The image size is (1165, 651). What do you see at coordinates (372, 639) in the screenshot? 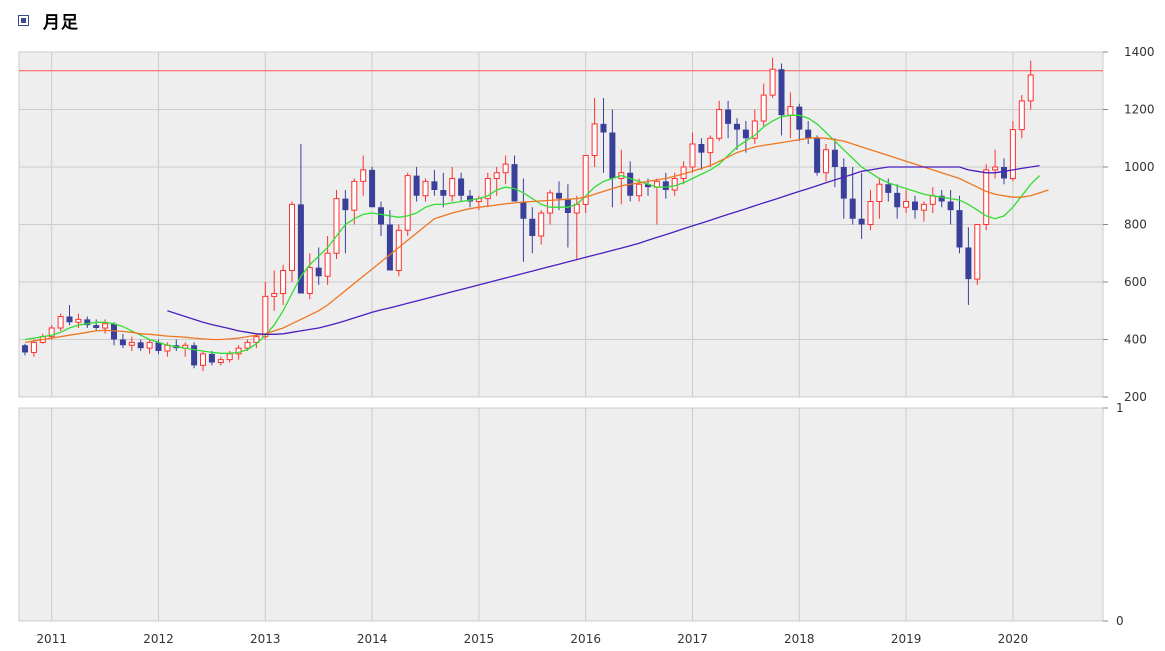
I see `x-tick-label: 2014` at bounding box center [372, 639].